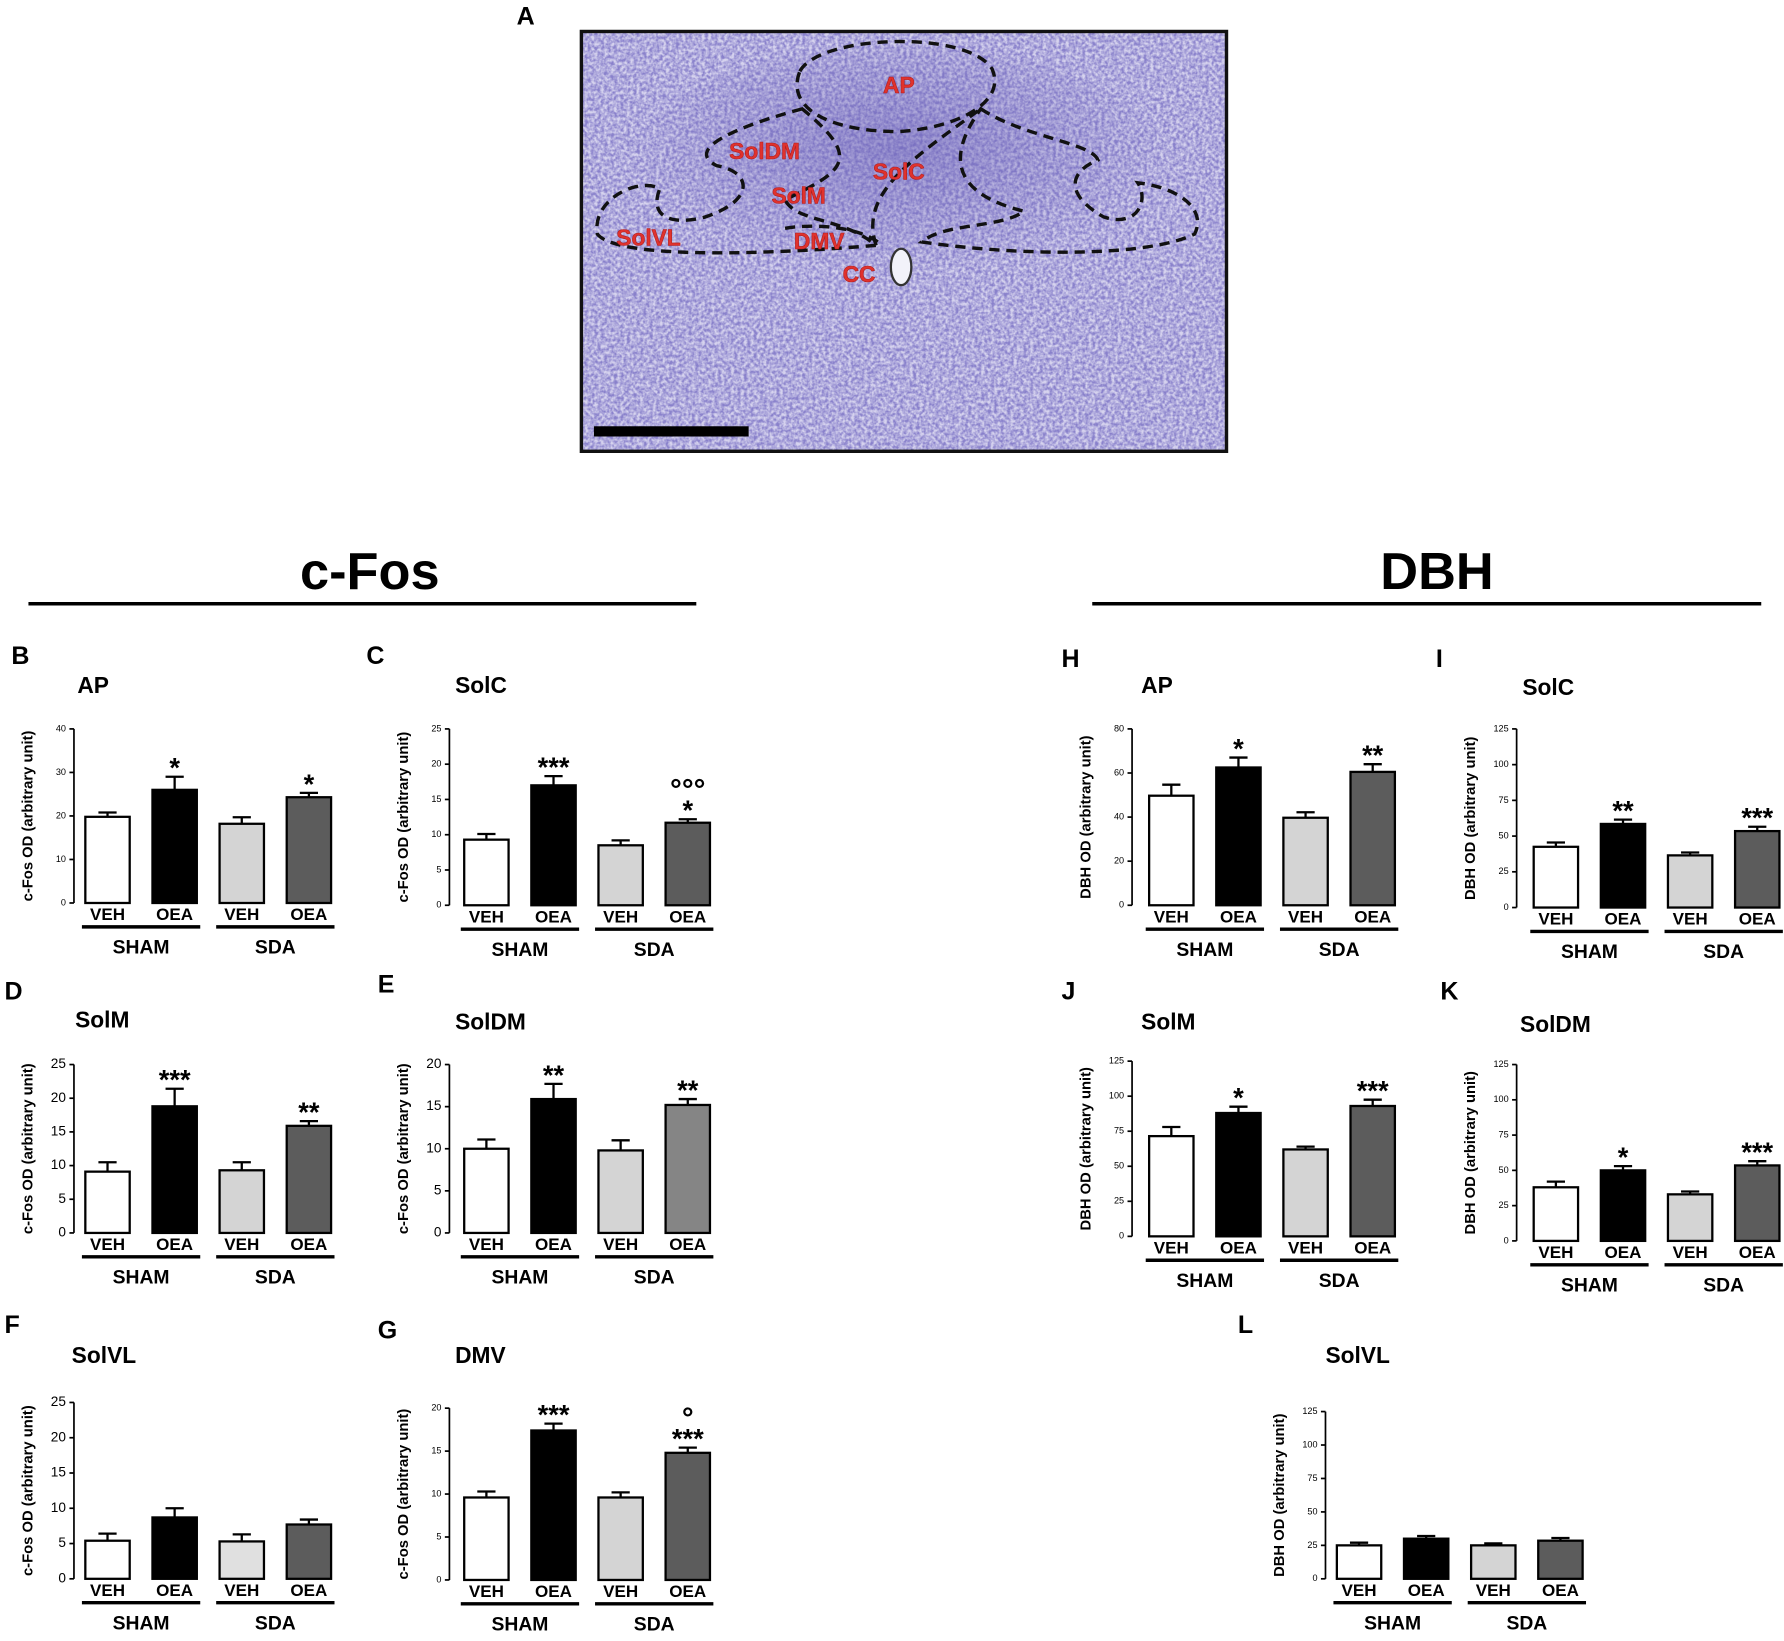 This screenshot has width=1784, height=1641. Describe the element at coordinates (434, 1105) in the screenshot. I see `y-tick-label: 15` at that location.